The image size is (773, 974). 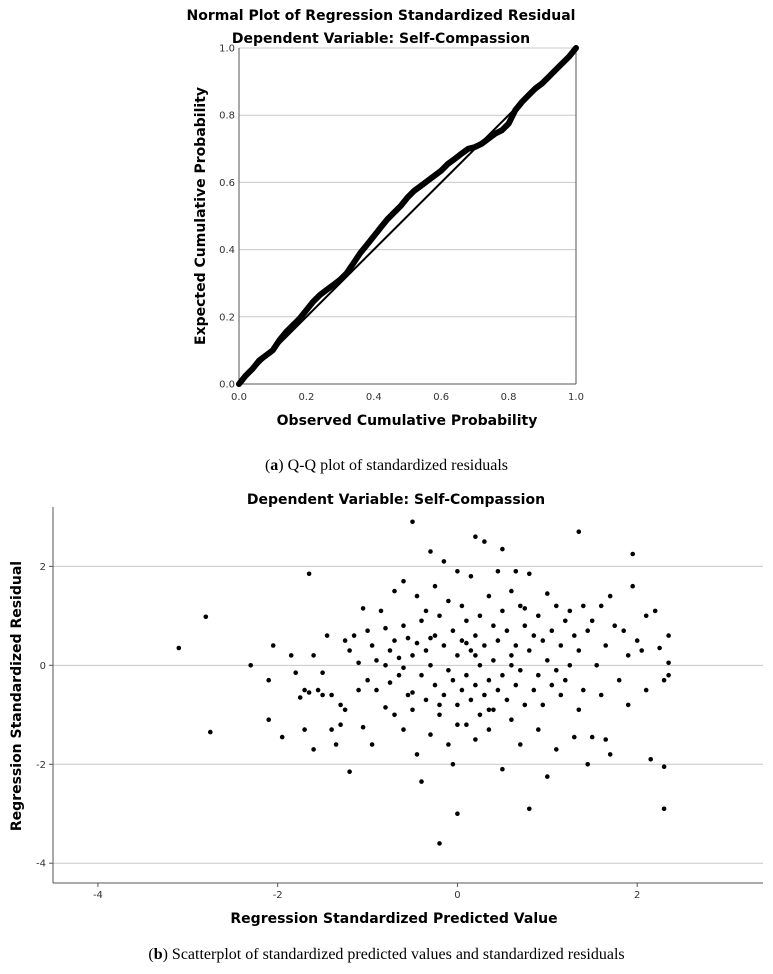 What do you see at coordinates (306, 397) in the screenshot?
I see `qq-x-tick-label: 0.2` at bounding box center [306, 397].